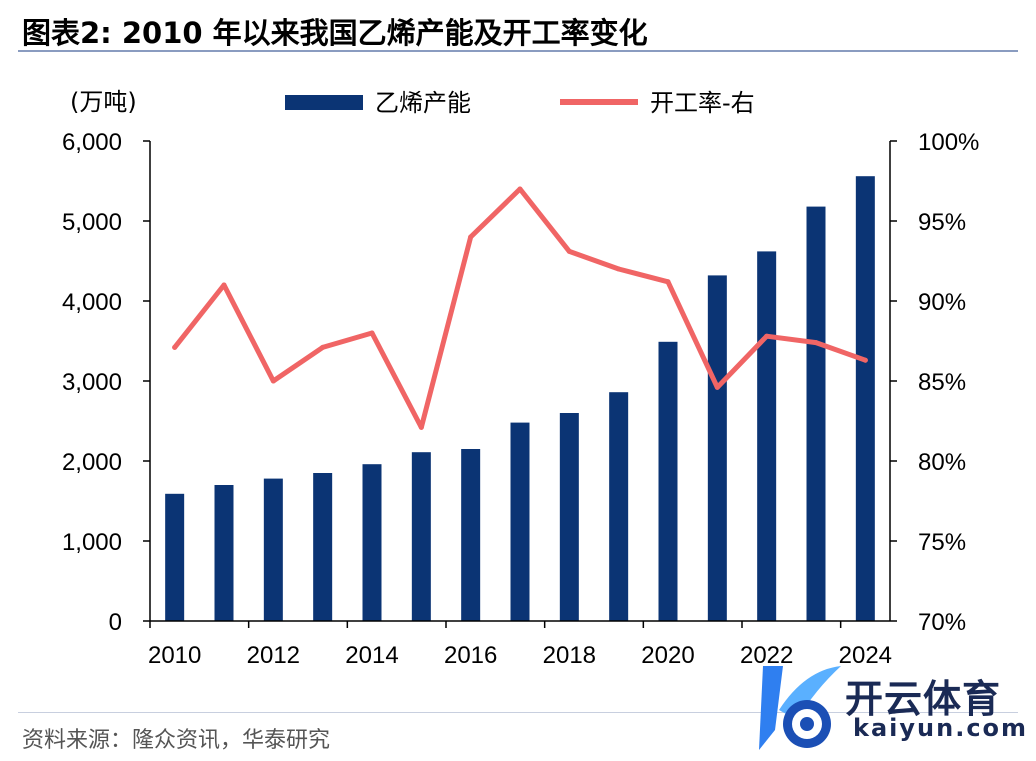  Describe the element at coordinates (865, 360) in the screenshot. I see `point-2024` at that location.